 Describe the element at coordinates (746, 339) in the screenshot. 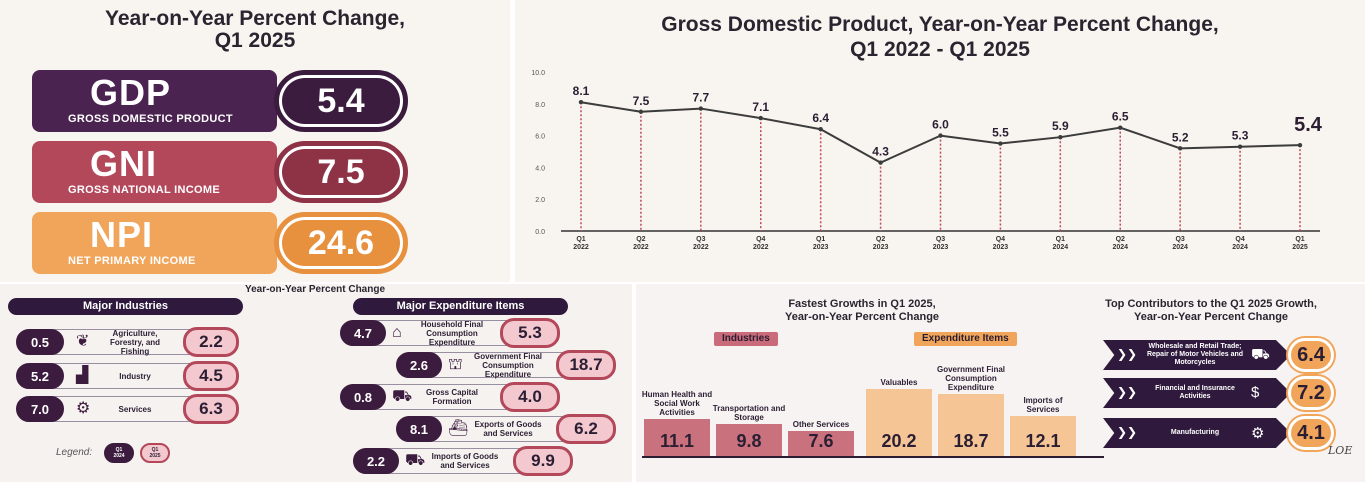

I see `group-header-industries: Industries` at that location.